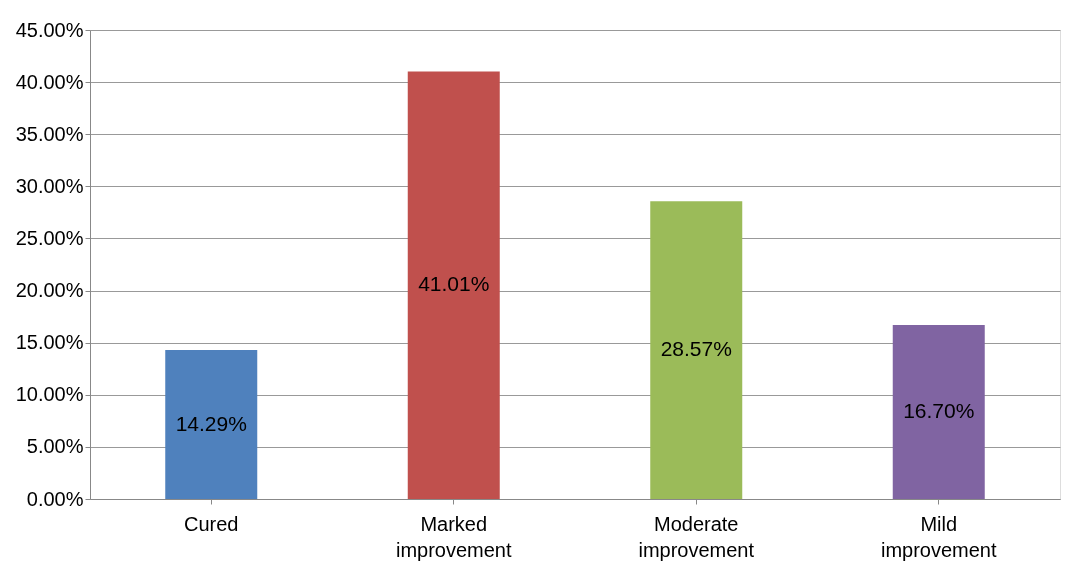 The width and height of the screenshot is (1090, 580). I want to click on y-tick-label: 0.00%, so click(55, 498).